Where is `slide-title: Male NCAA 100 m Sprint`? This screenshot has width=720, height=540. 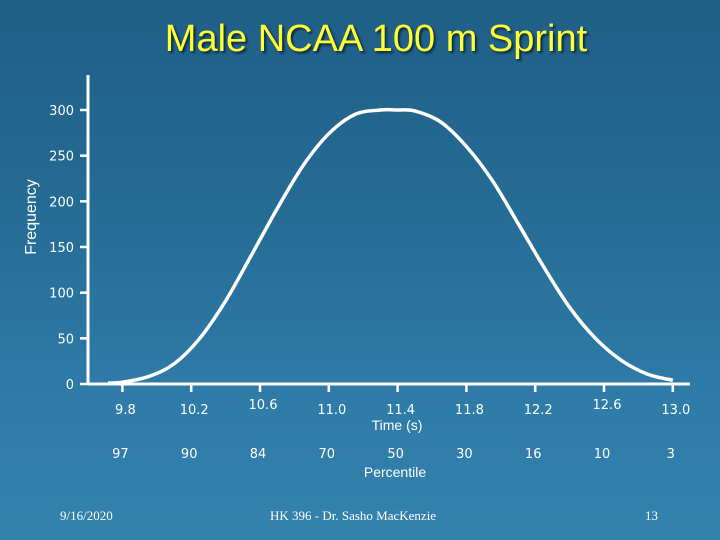 slide-title: Male NCAA 100 m Sprint is located at coordinates (376, 39).